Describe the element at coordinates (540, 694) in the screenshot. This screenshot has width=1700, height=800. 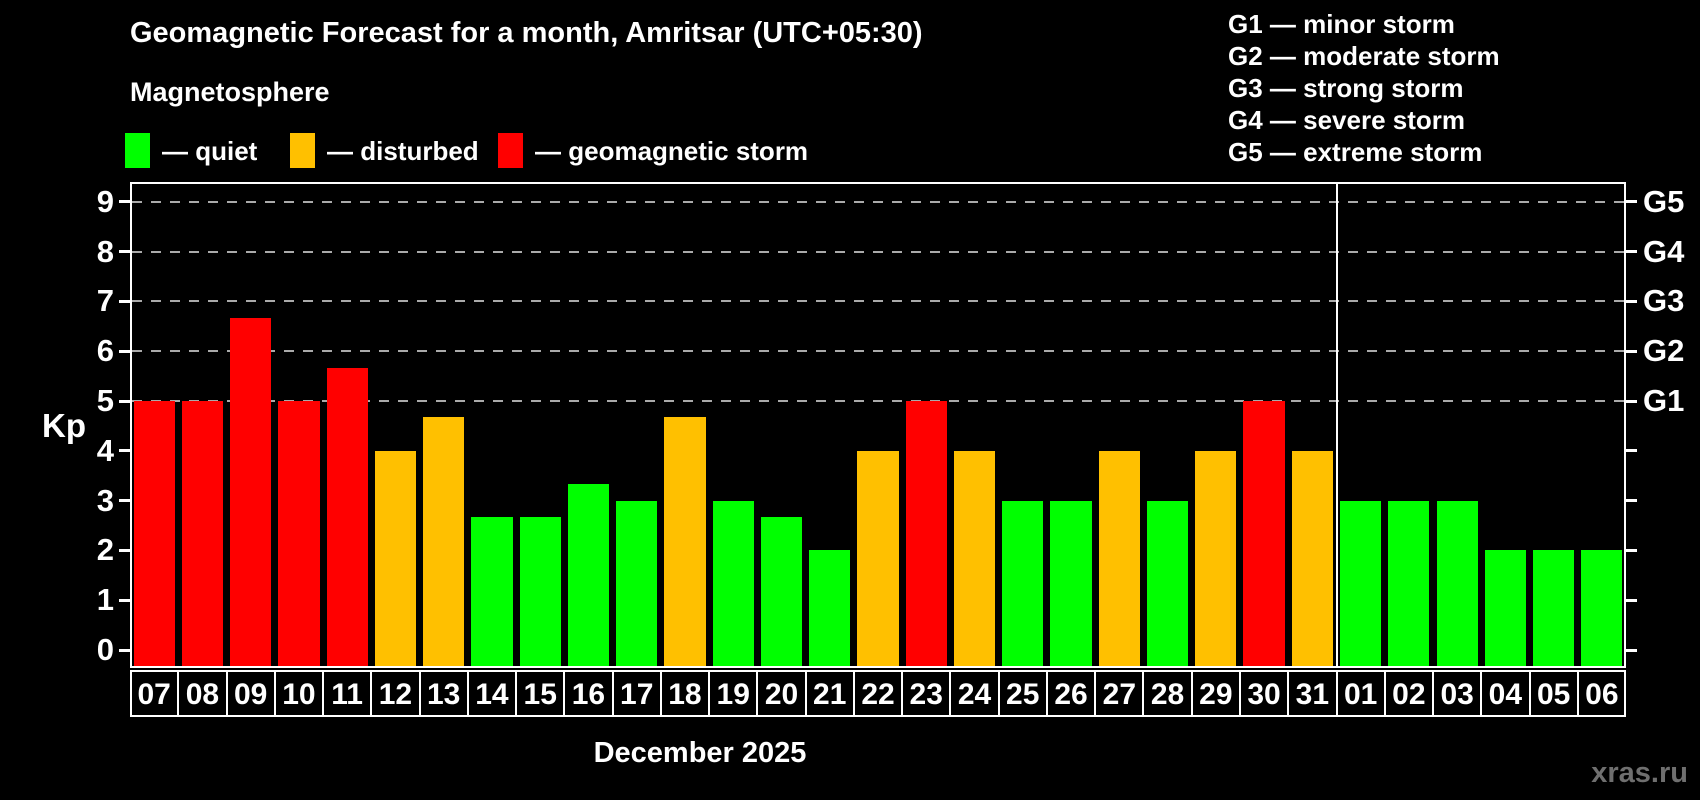
I see `day-label-15: 15` at that location.